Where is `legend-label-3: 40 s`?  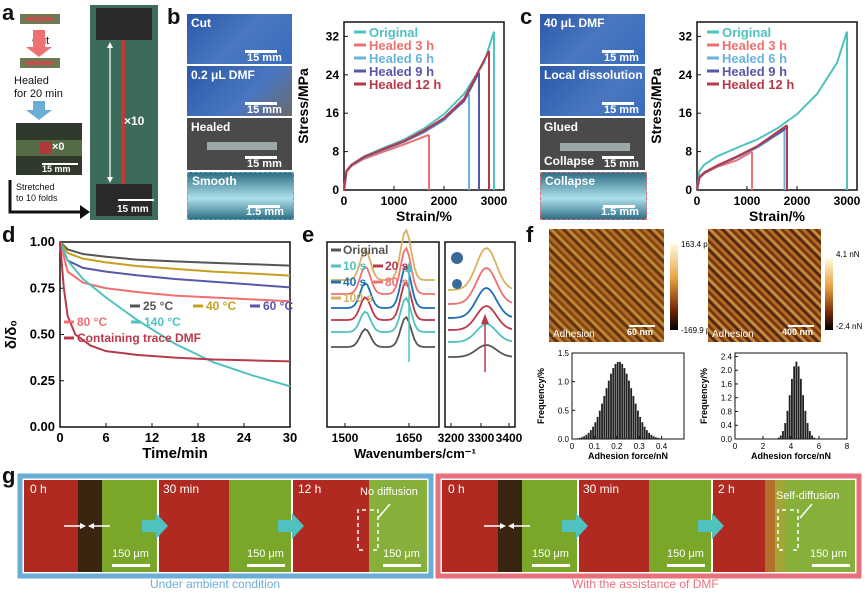
legend-label-3: 40 s is located at coordinates (355, 282).